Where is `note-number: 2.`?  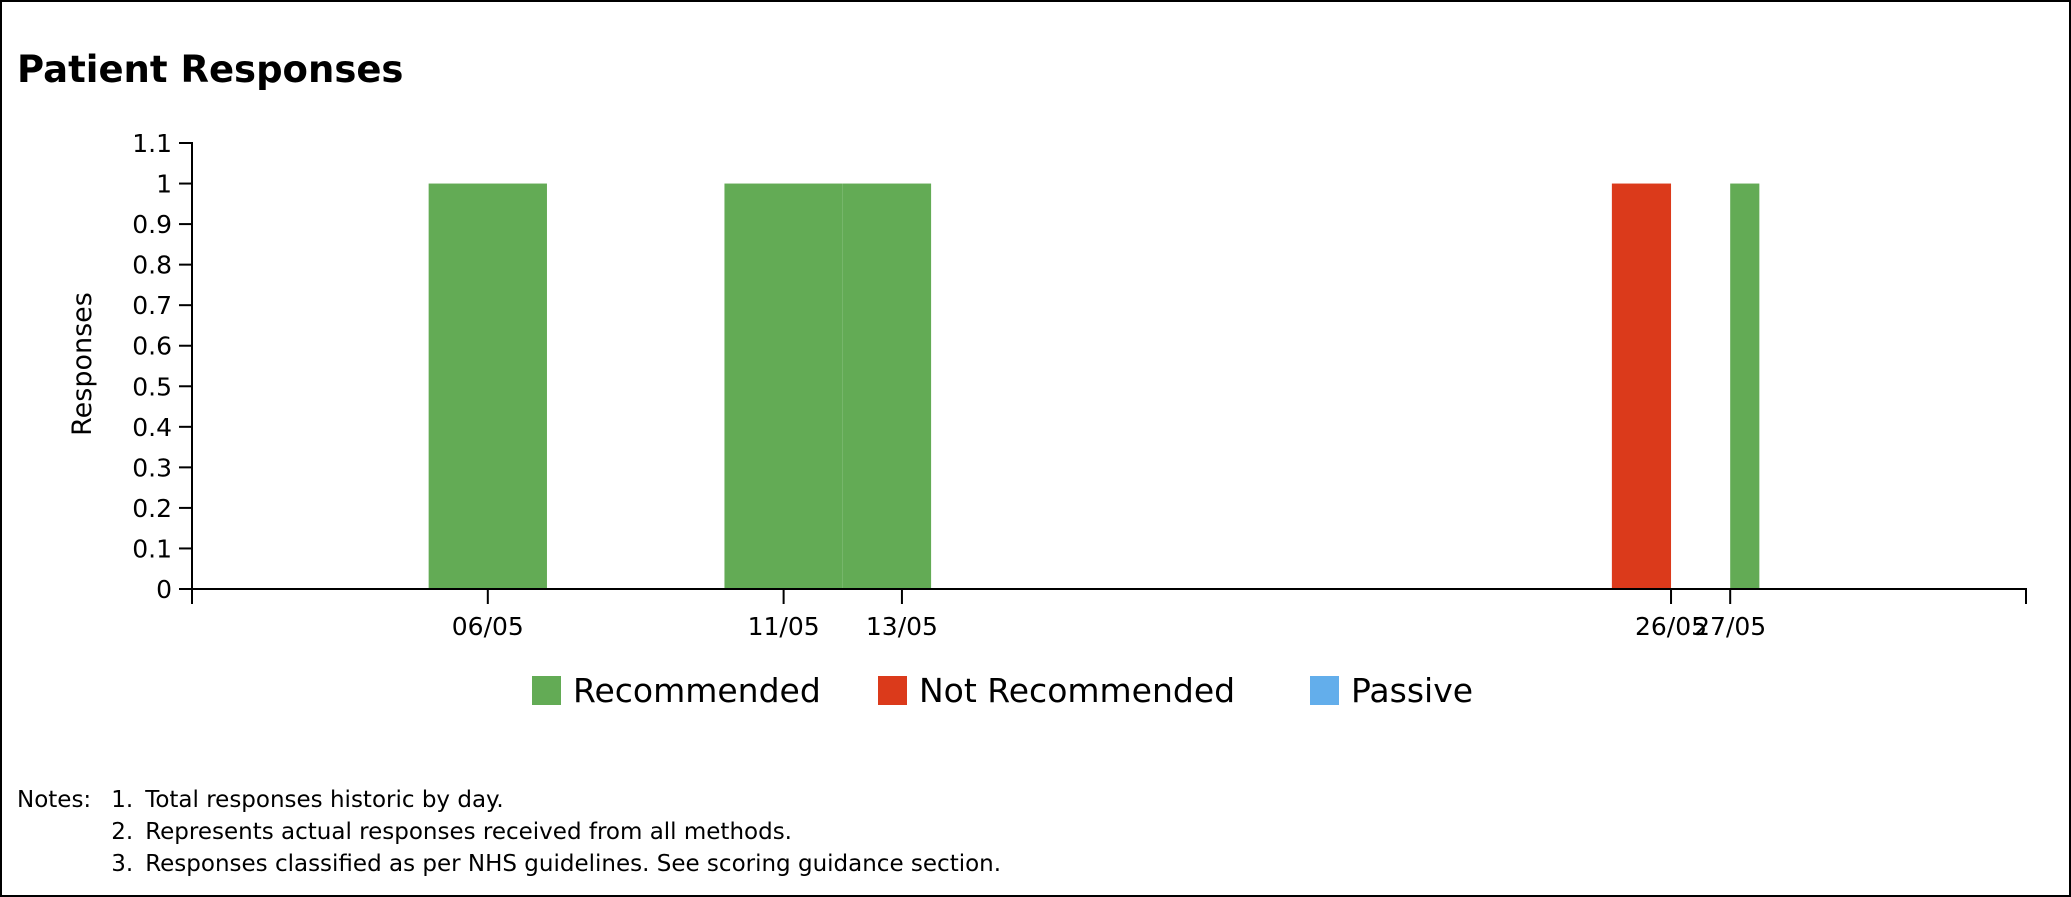
note-number: 2. is located at coordinates (122, 832).